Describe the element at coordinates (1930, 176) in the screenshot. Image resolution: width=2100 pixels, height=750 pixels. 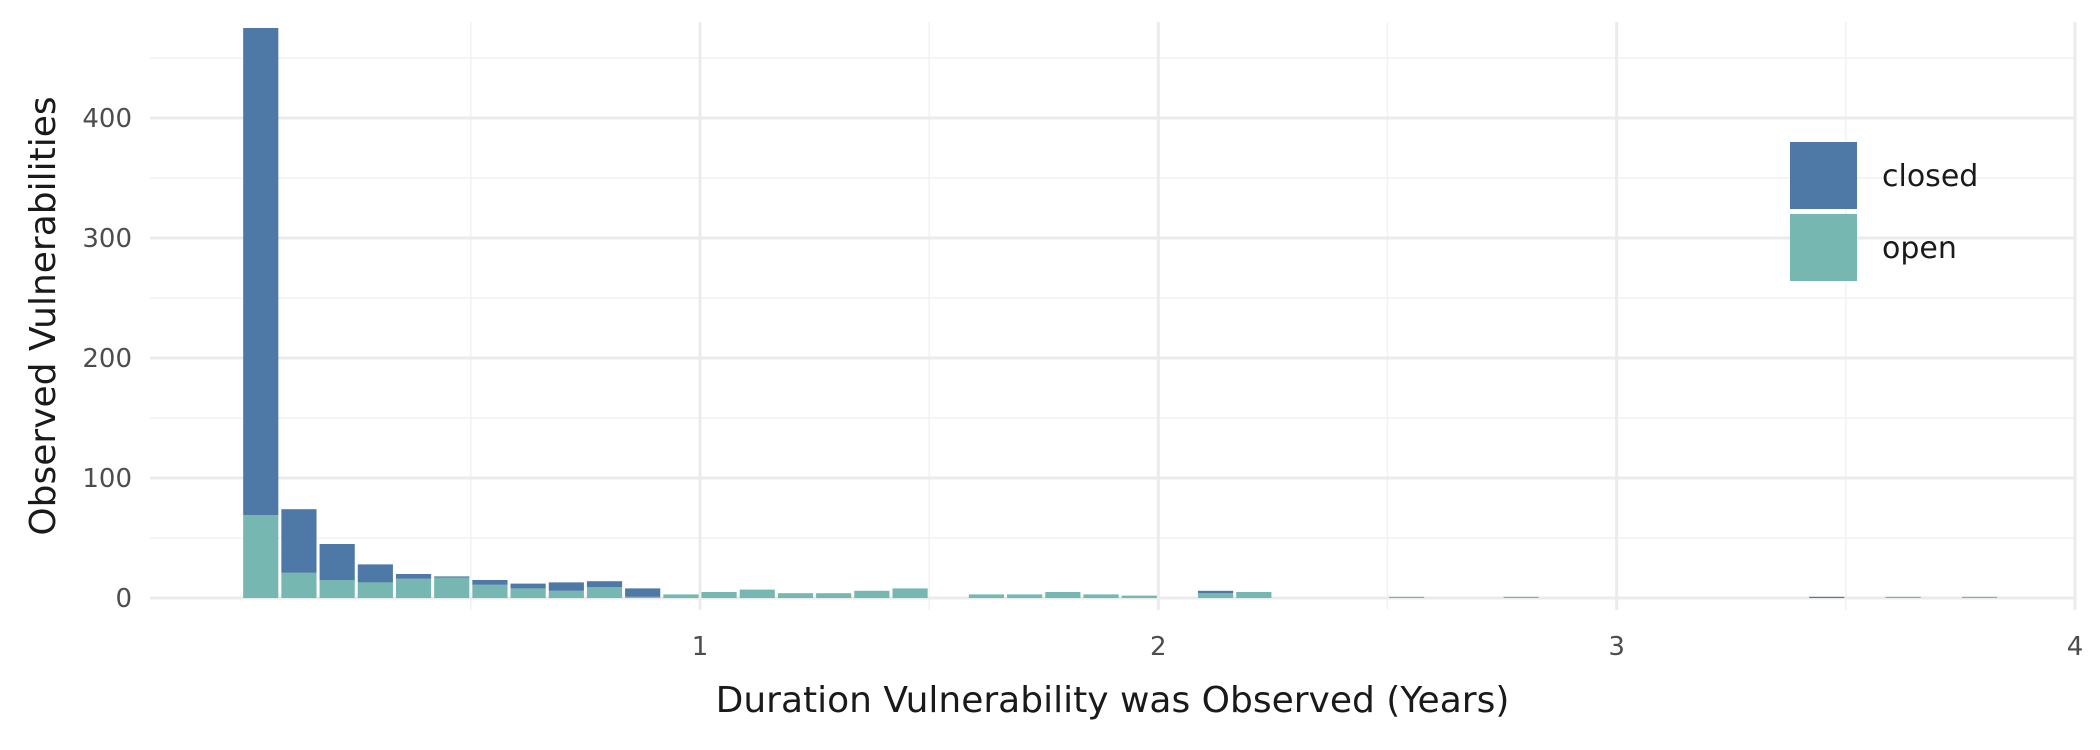
I see `legend-label-closed: closed` at that location.